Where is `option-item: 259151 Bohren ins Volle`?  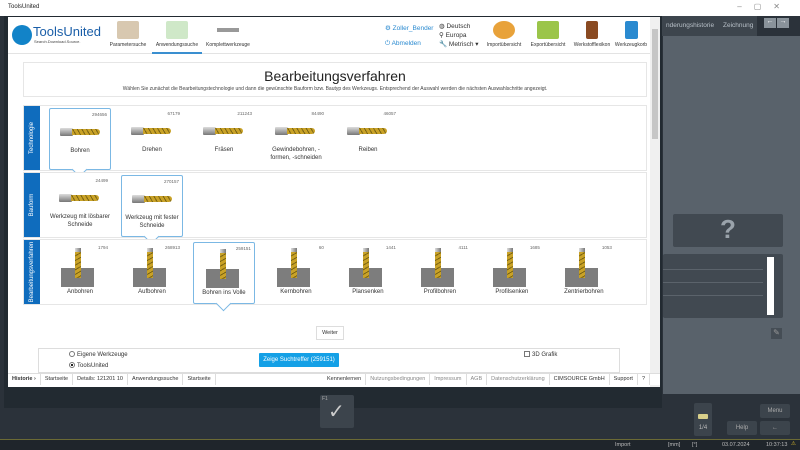
option-item: 259151 Bohren ins Volle is located at coordinates (223, 273).